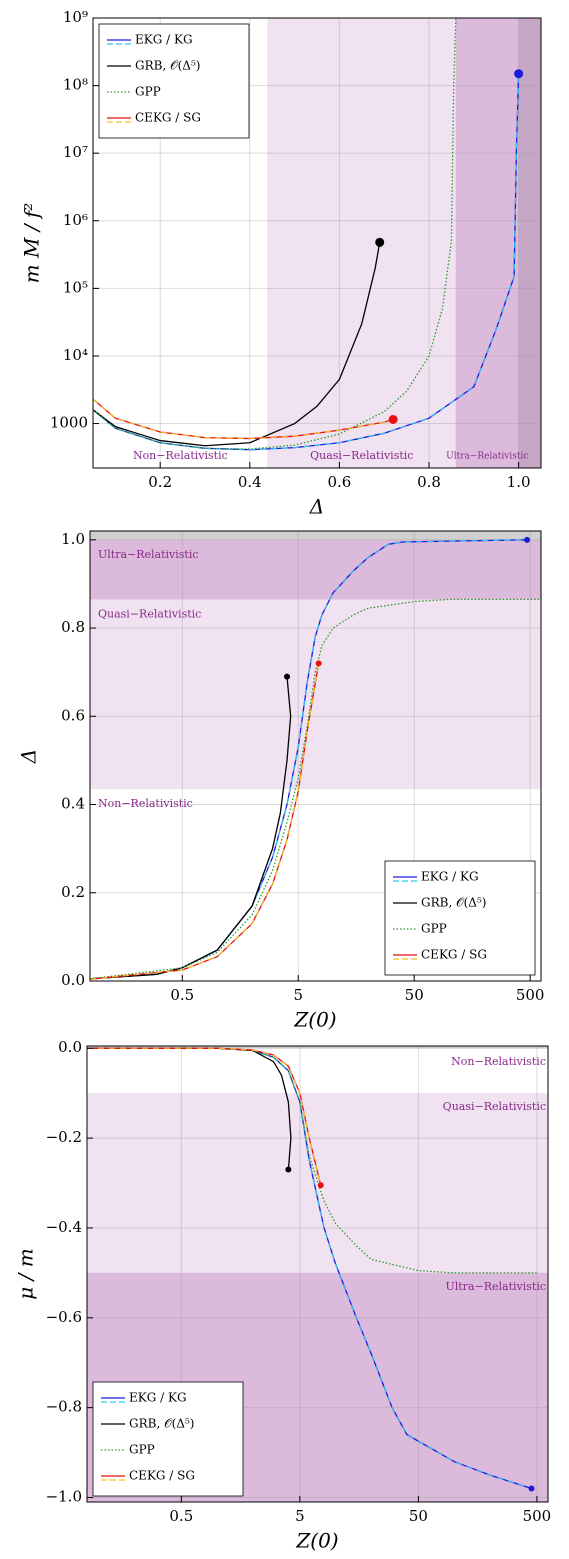 This screenshot has height=1559, width=569. I want to click on x-tick-label: 0.6, so click(339, 482).